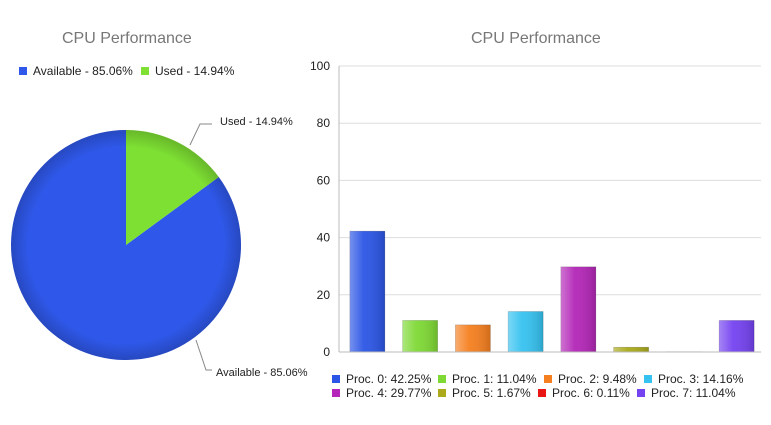 Image resolution: width=771 pixels, height=425 pixels. Describe the element at coordinates (203, 355) in the screenshot. I see `pie-leader-line-available` at that location.